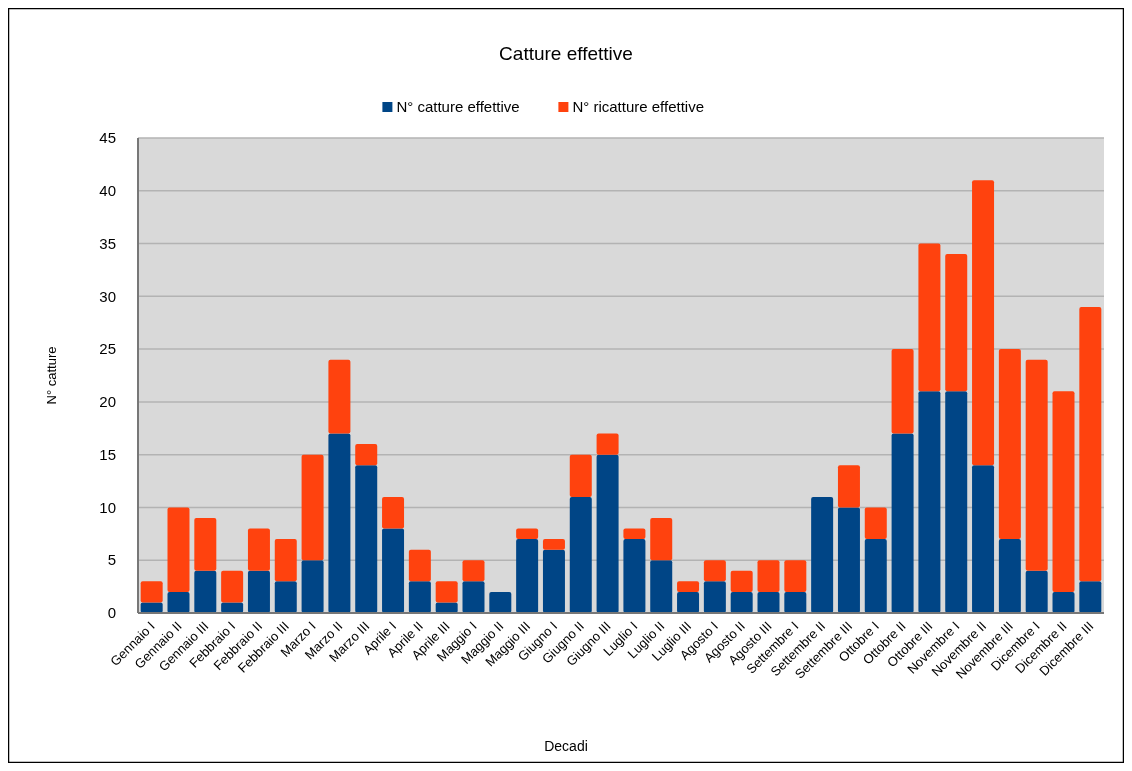 The height and width of the screenshot is (771, 1132). Describe the element at coordinates (566, 53) in the screenshot. I see `chart-title: Catture effettive` at that location.